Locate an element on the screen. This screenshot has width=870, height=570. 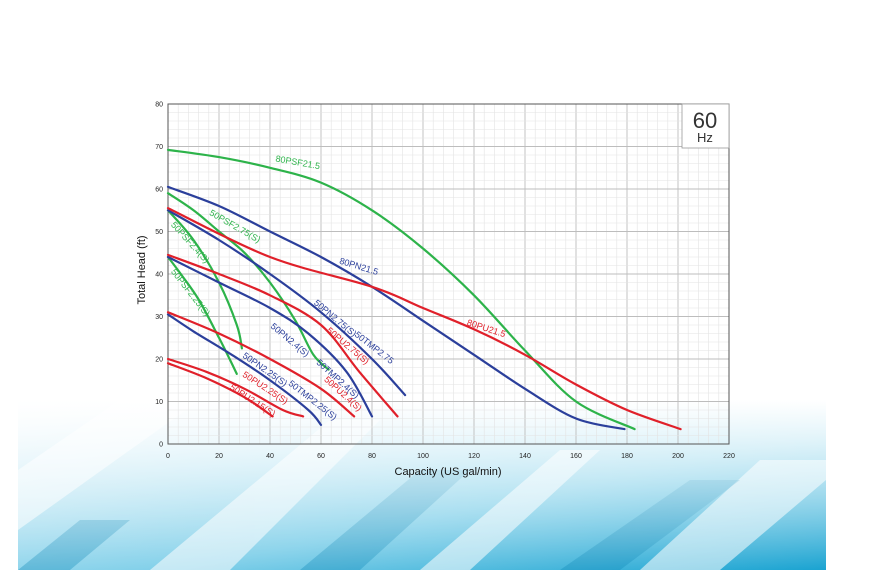
curve-label: 80PSF21.5 is located at coordinates (298, 162).